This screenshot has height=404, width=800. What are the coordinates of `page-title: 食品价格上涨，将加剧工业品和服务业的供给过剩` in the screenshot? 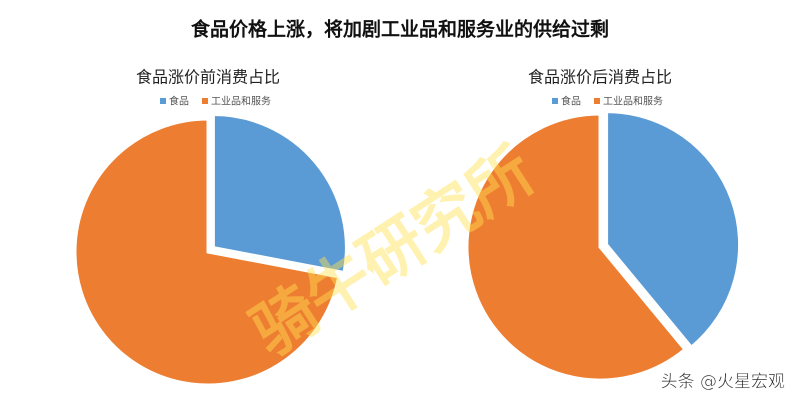 It's located at (400, 29).